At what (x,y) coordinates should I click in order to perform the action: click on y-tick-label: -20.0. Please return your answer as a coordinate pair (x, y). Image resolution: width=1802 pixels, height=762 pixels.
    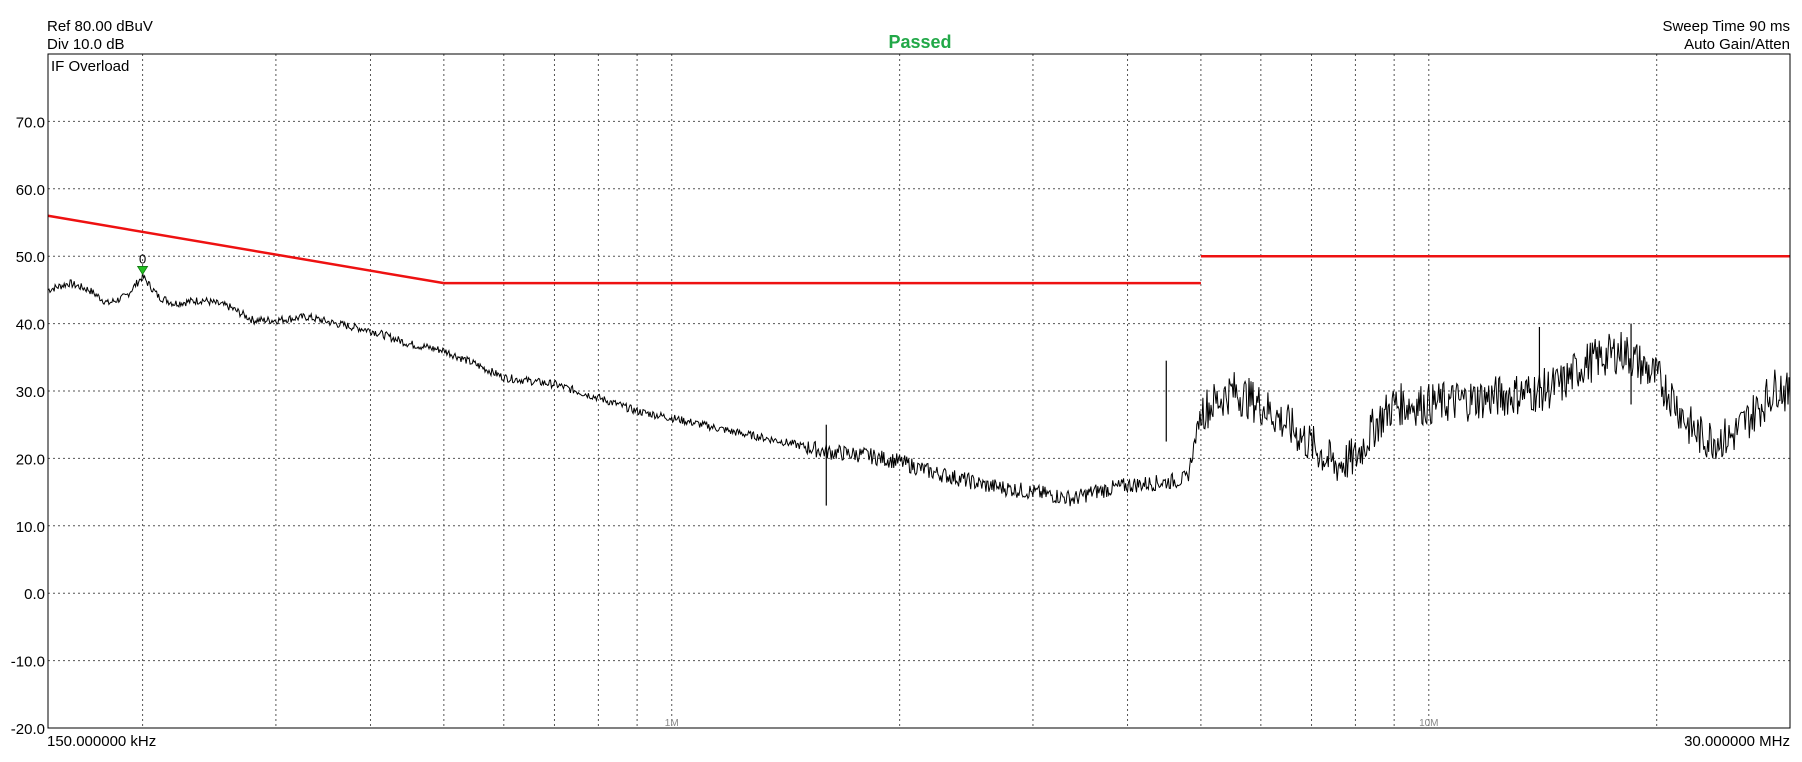
    Looking at the image, I should click on (28, 729).